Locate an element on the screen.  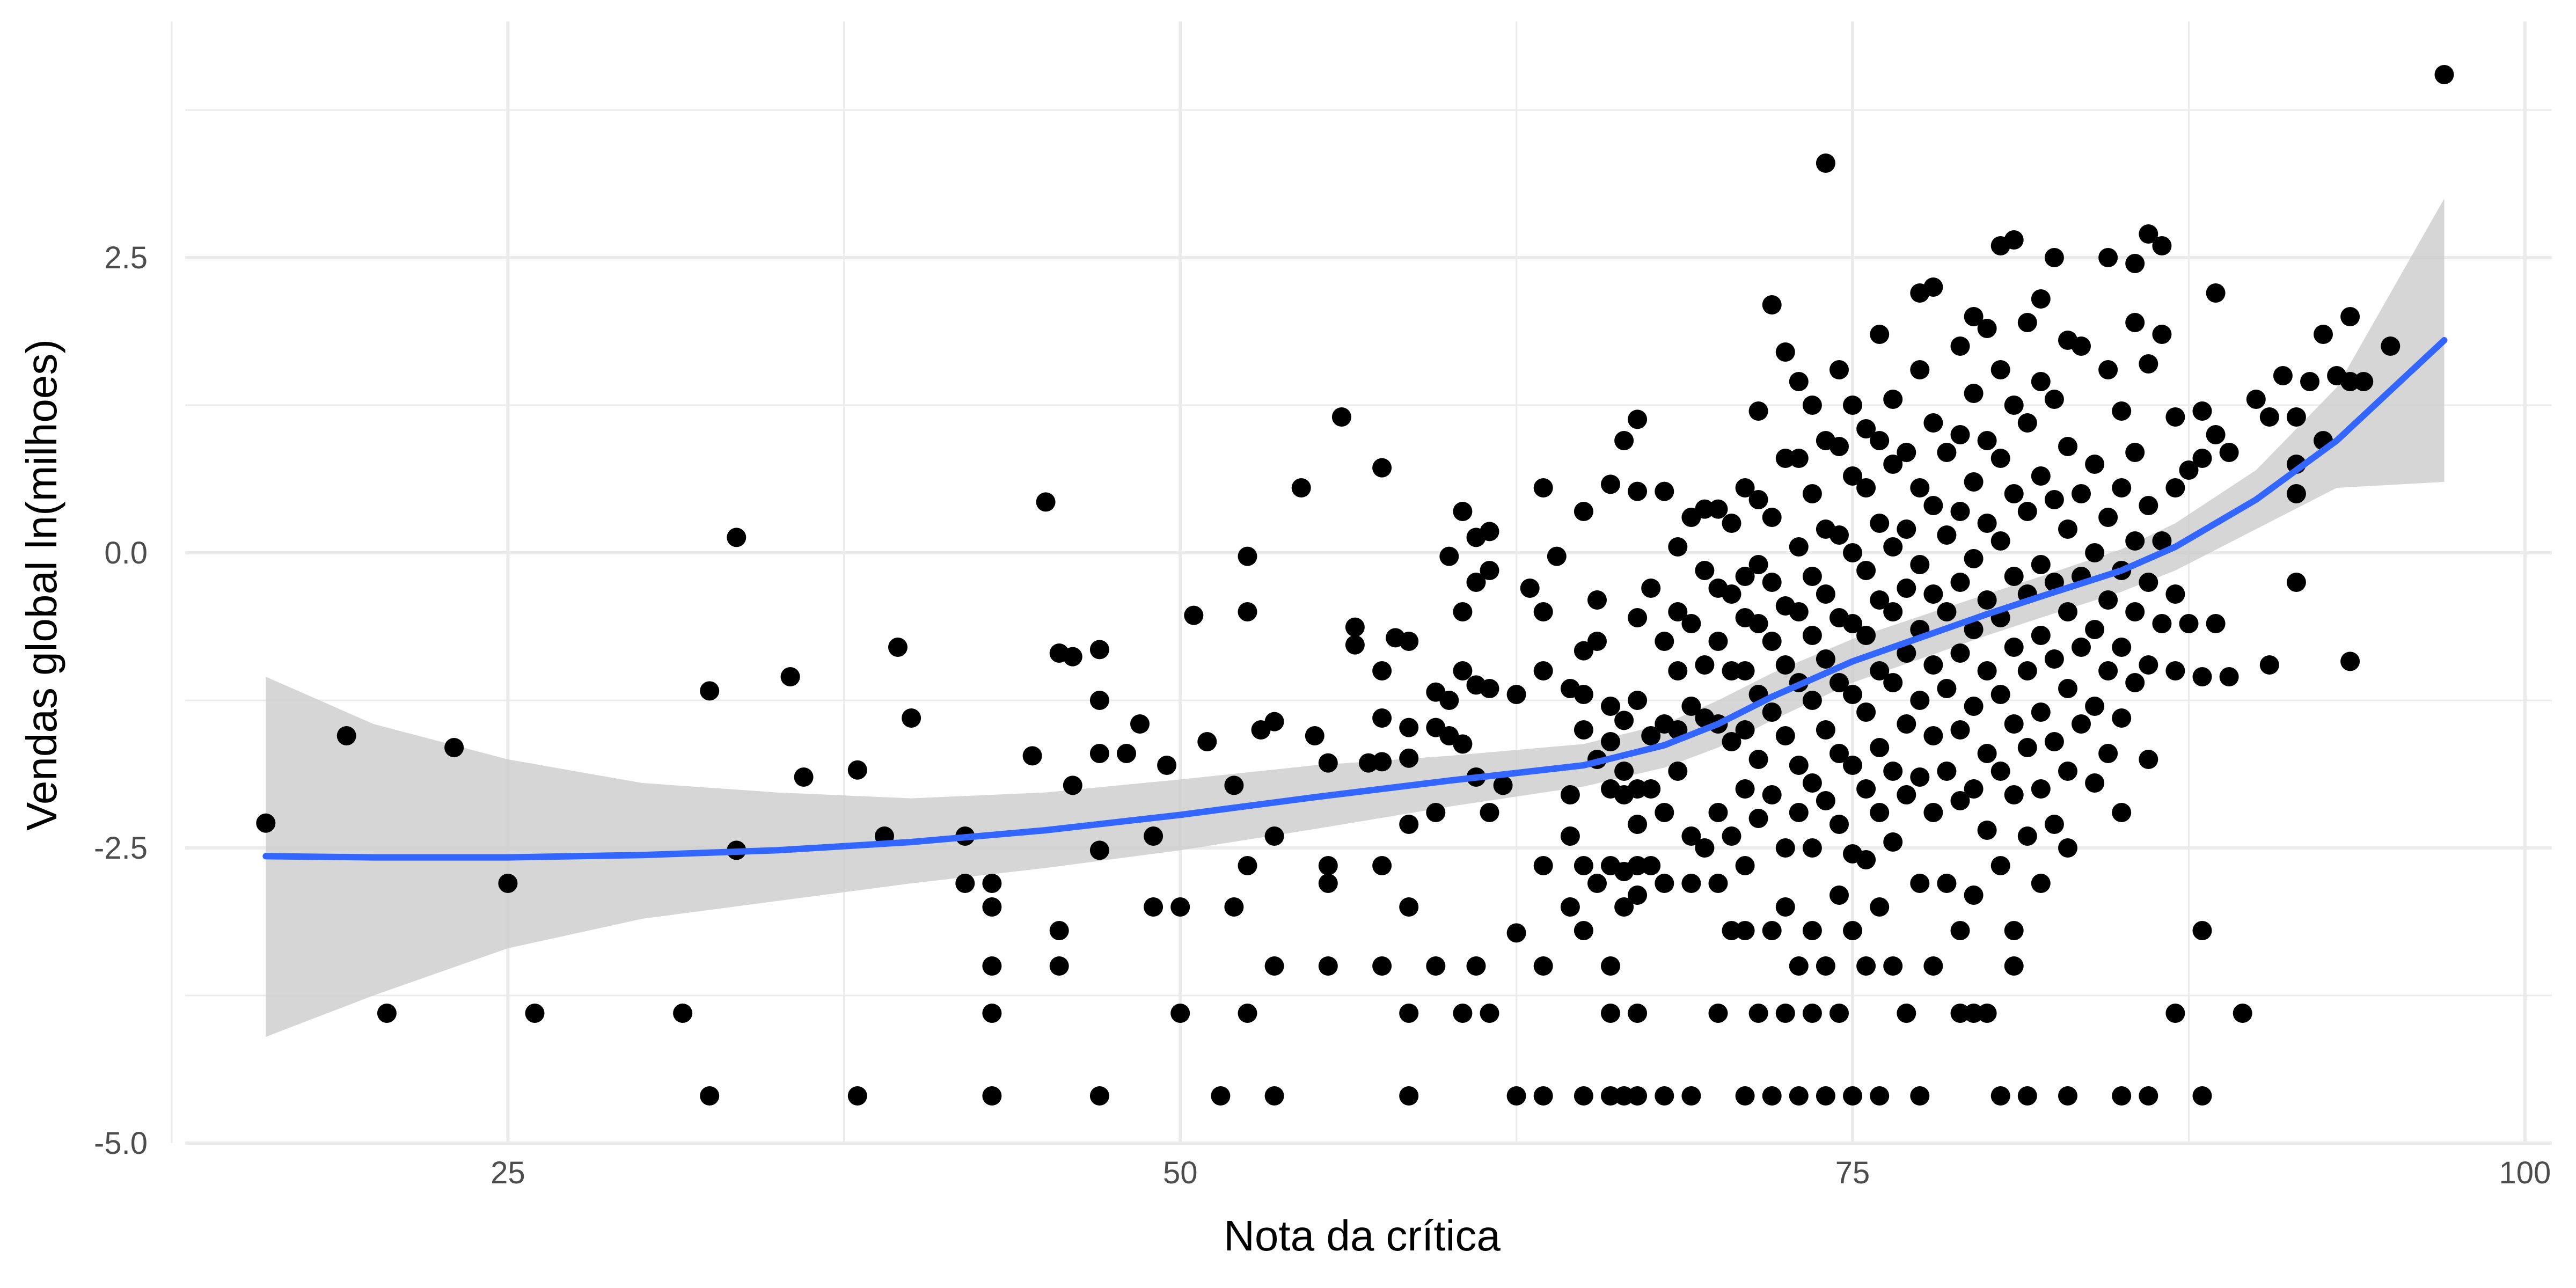
x-tick-label: 100 is located at coordinates (2525, 1172).